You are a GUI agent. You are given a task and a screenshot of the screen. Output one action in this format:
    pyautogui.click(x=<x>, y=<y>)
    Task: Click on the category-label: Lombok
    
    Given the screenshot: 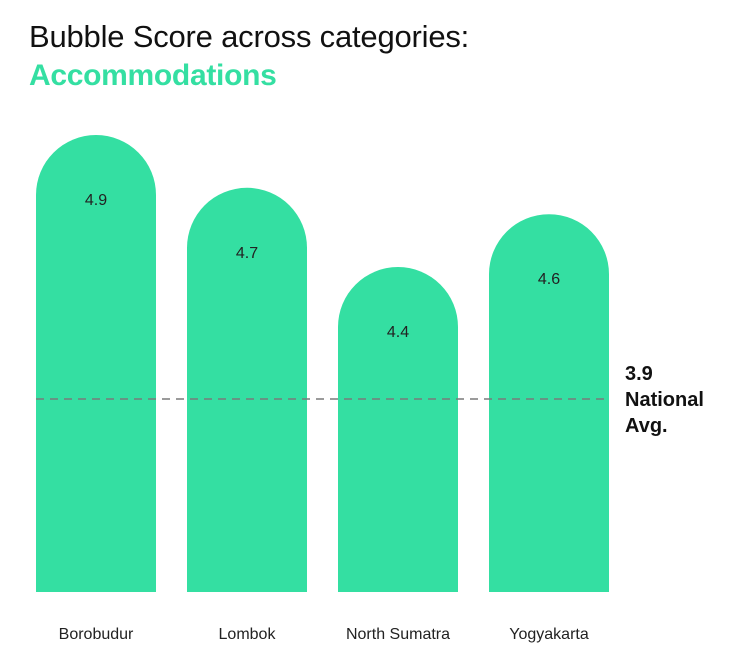 What is the action you would take?
    pyautogui.click(x=248, y=634)
    